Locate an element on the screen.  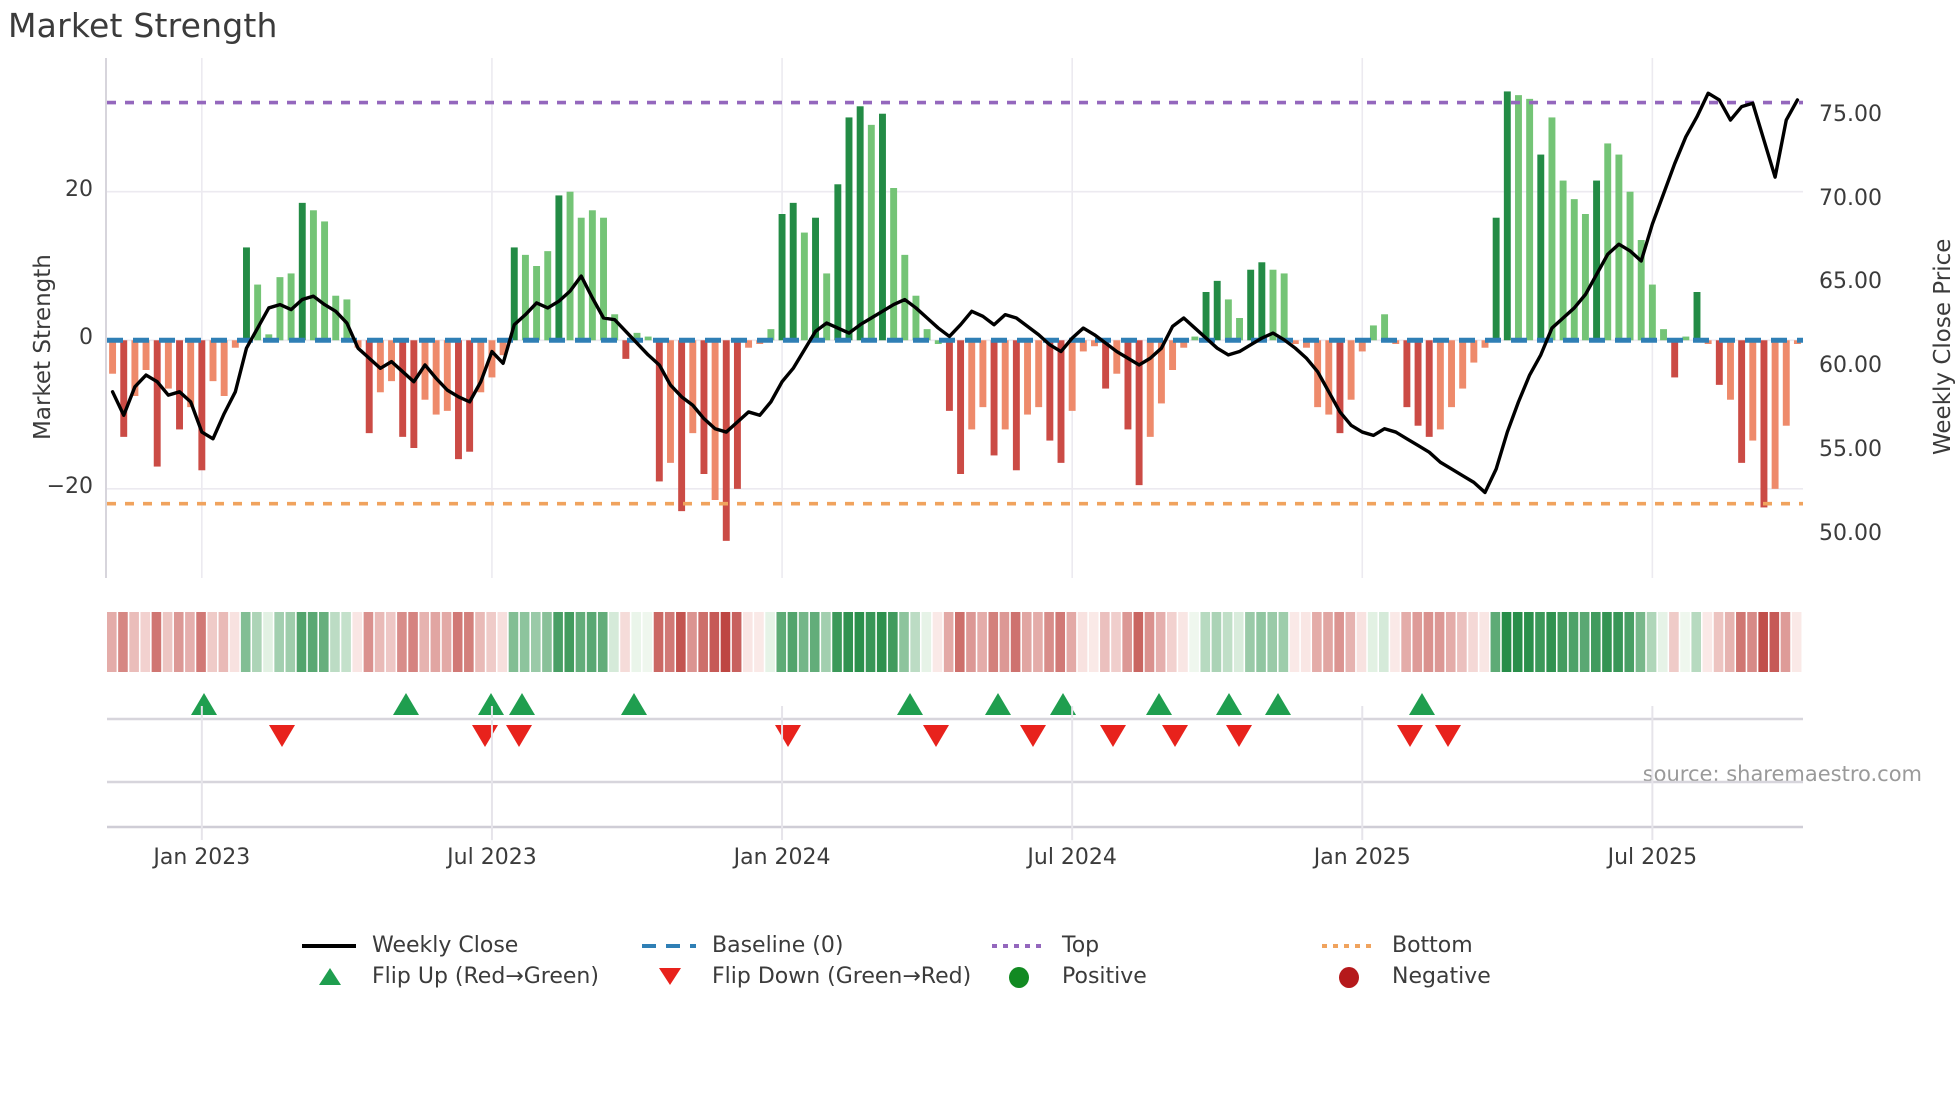
legend-item: Baseline (0) is located at coordinates (815, 945).